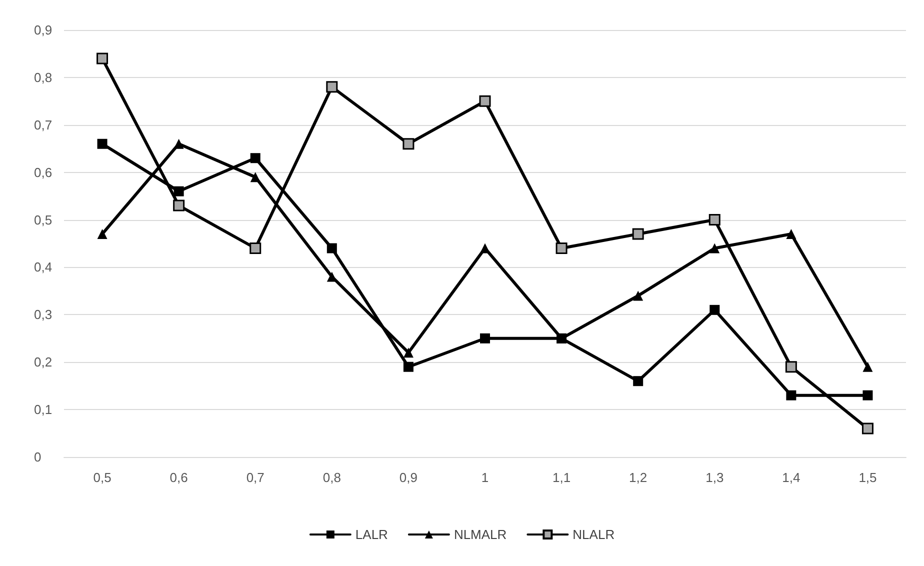  Describe the element at coordinates (43, 220) in the screenshot. I see `y-tick-label: 0,5` at that location.